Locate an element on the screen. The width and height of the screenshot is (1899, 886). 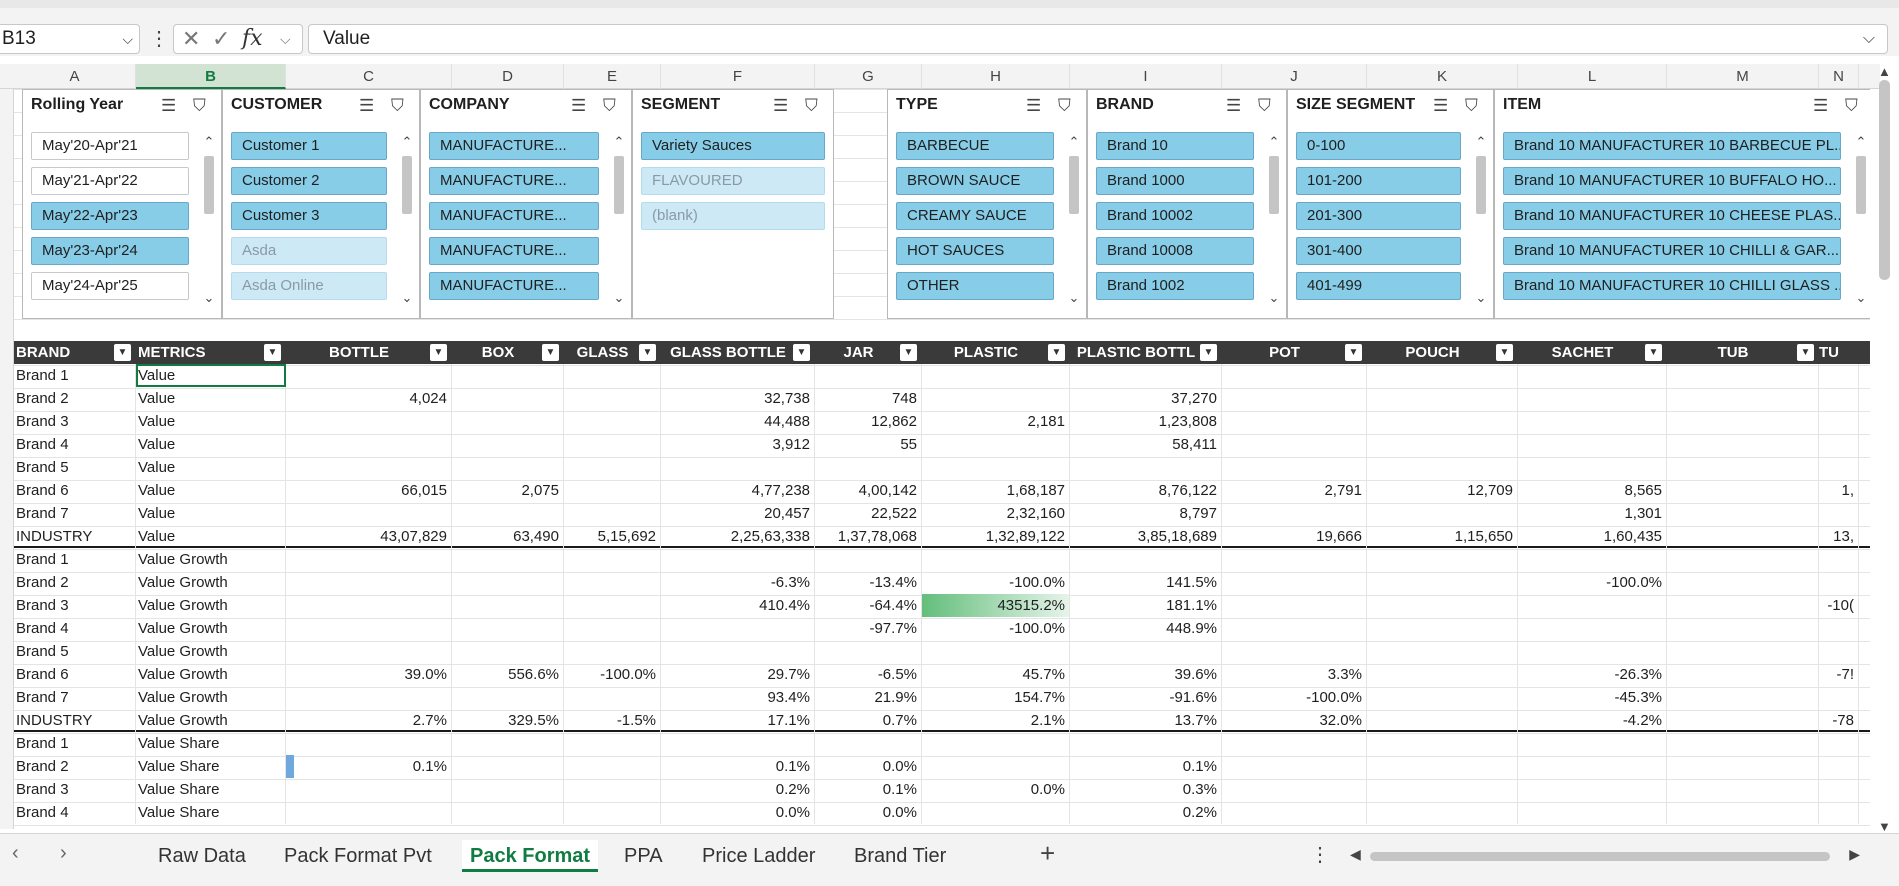
column-header-k: K is located at coordinates (1442, 76).